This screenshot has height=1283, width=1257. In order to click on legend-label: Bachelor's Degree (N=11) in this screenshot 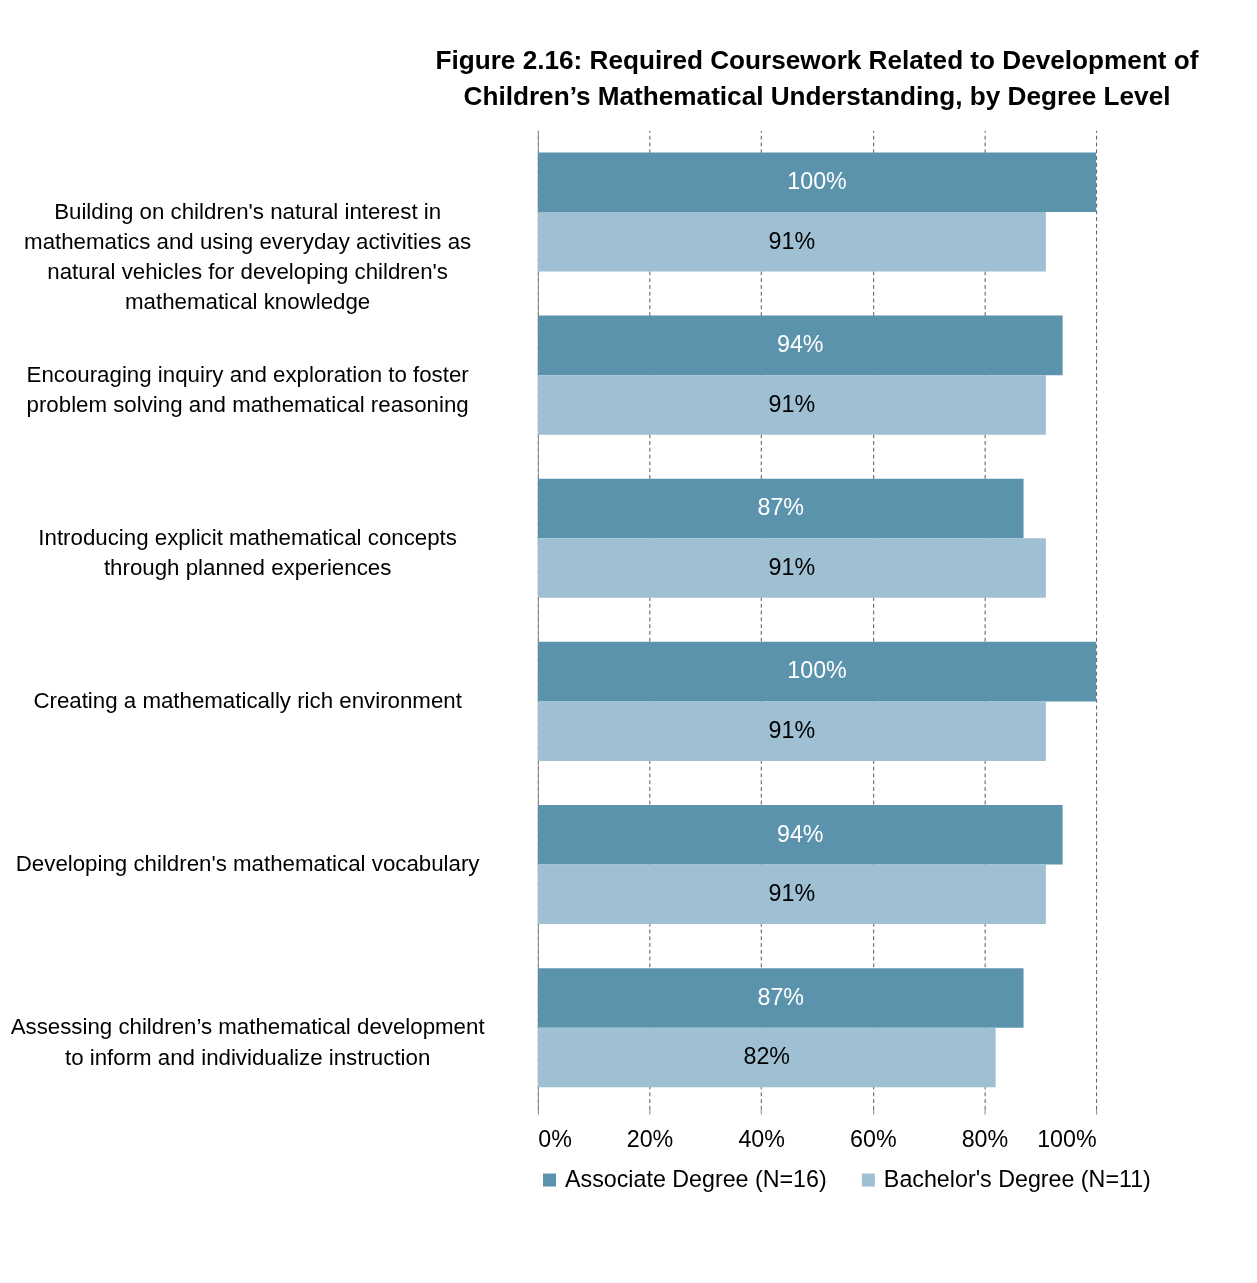, I will do `click(1017, 1178)`.